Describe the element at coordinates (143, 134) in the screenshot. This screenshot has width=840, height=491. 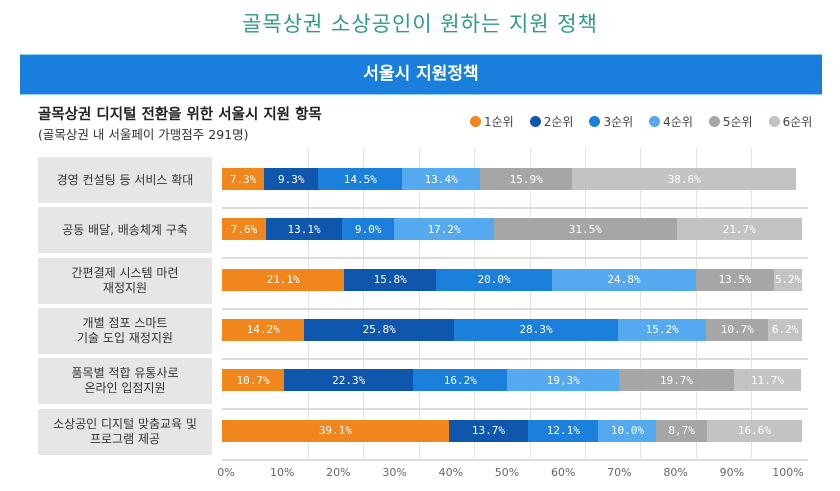
I see `chart-subtitle: (골목상권 내 서울페이 가맹점주 291명)` at that location.